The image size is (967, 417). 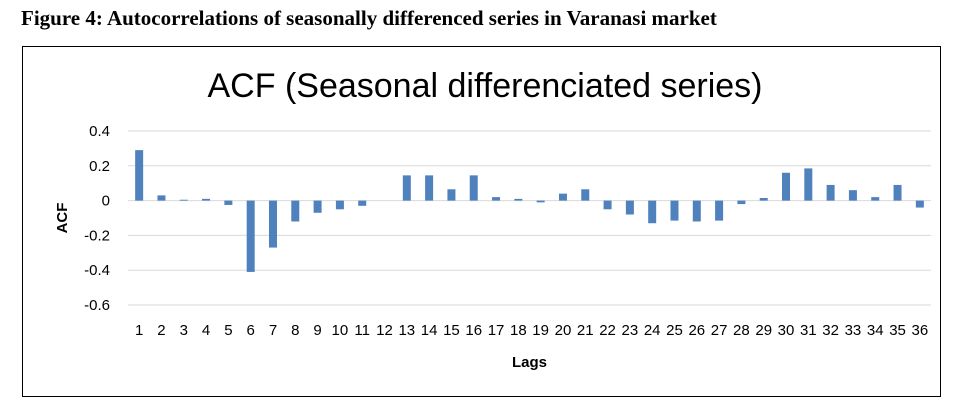 What do you see at coordinates (473, 330) in the screenshot?
I see `x-tick-label: 16` at bounding box center [473, 330].